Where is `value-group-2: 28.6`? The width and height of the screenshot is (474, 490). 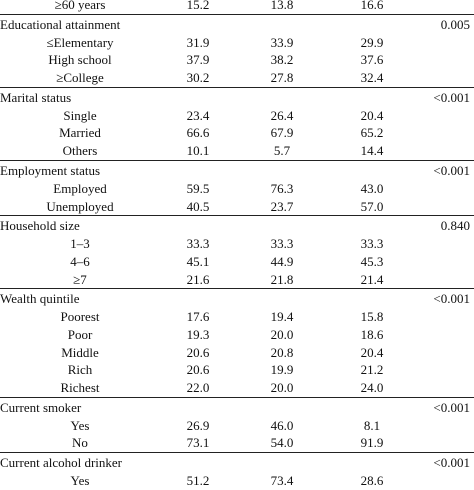
value-group-2: 28.6 is located at coordinates (372, 481).